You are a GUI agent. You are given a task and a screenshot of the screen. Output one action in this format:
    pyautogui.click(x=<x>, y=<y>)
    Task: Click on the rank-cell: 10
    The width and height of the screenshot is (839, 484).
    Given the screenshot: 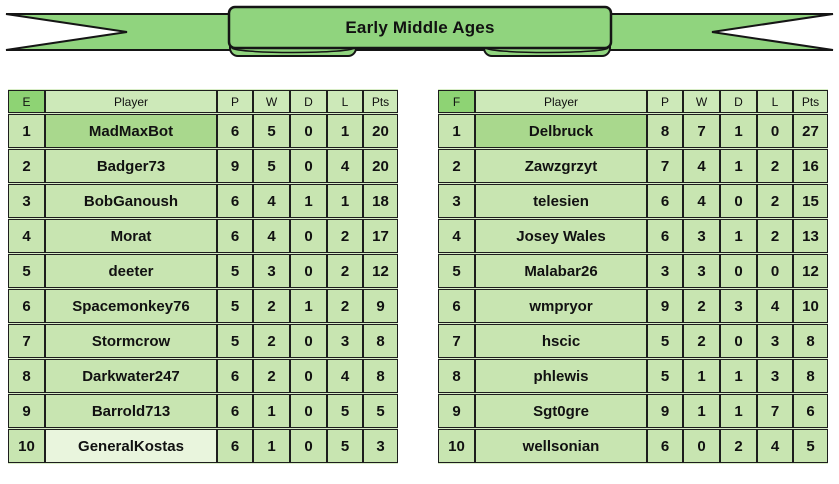 What is the action you would take?
    pyautogui.click(x=26, y=446)
    